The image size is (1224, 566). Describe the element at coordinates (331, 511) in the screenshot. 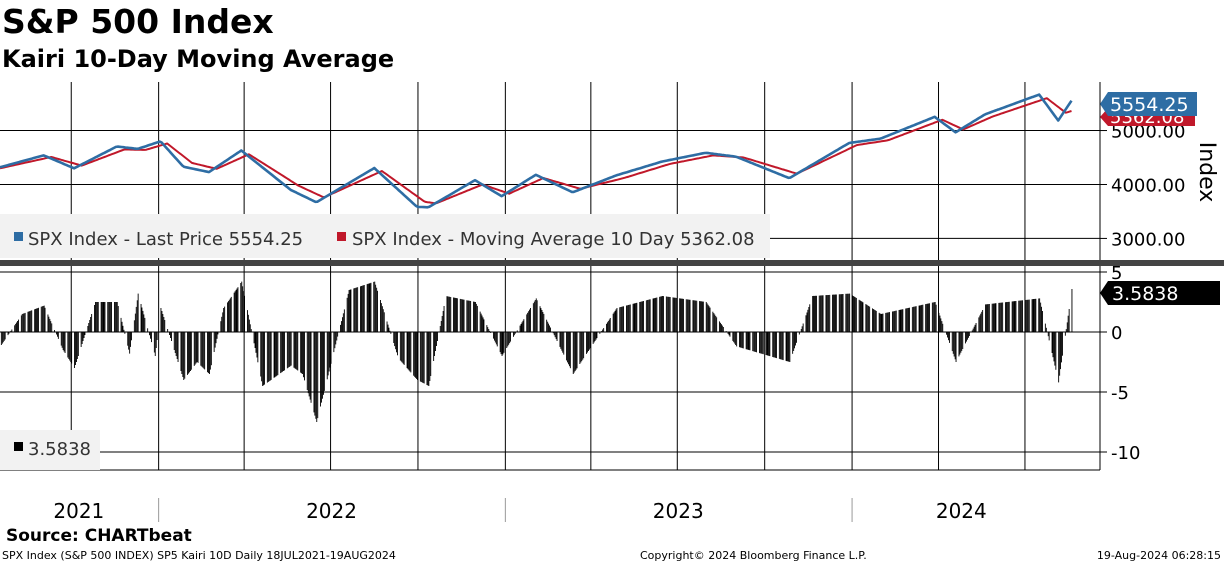

I see `x-tick-label: 2022` at that location.